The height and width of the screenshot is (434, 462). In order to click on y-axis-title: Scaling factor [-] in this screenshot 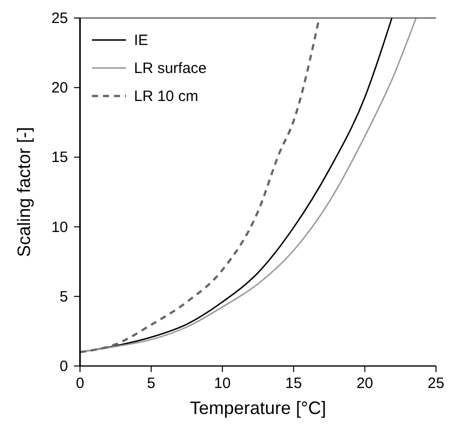, I will do `click(24, 192)`.